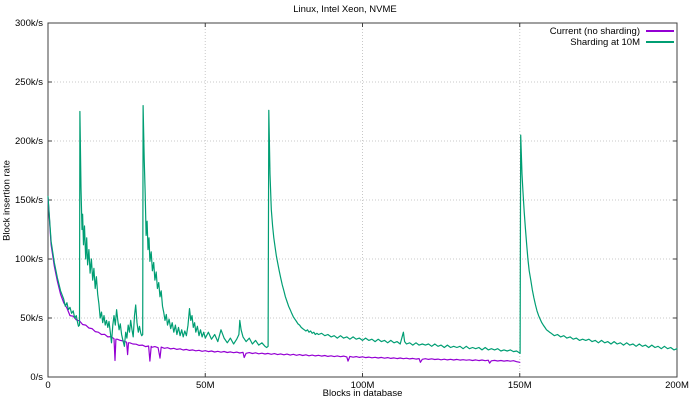 The width and height of the screenshot is (690, 404). I want to click on x-tick-label: 200M, so click(677, 385).